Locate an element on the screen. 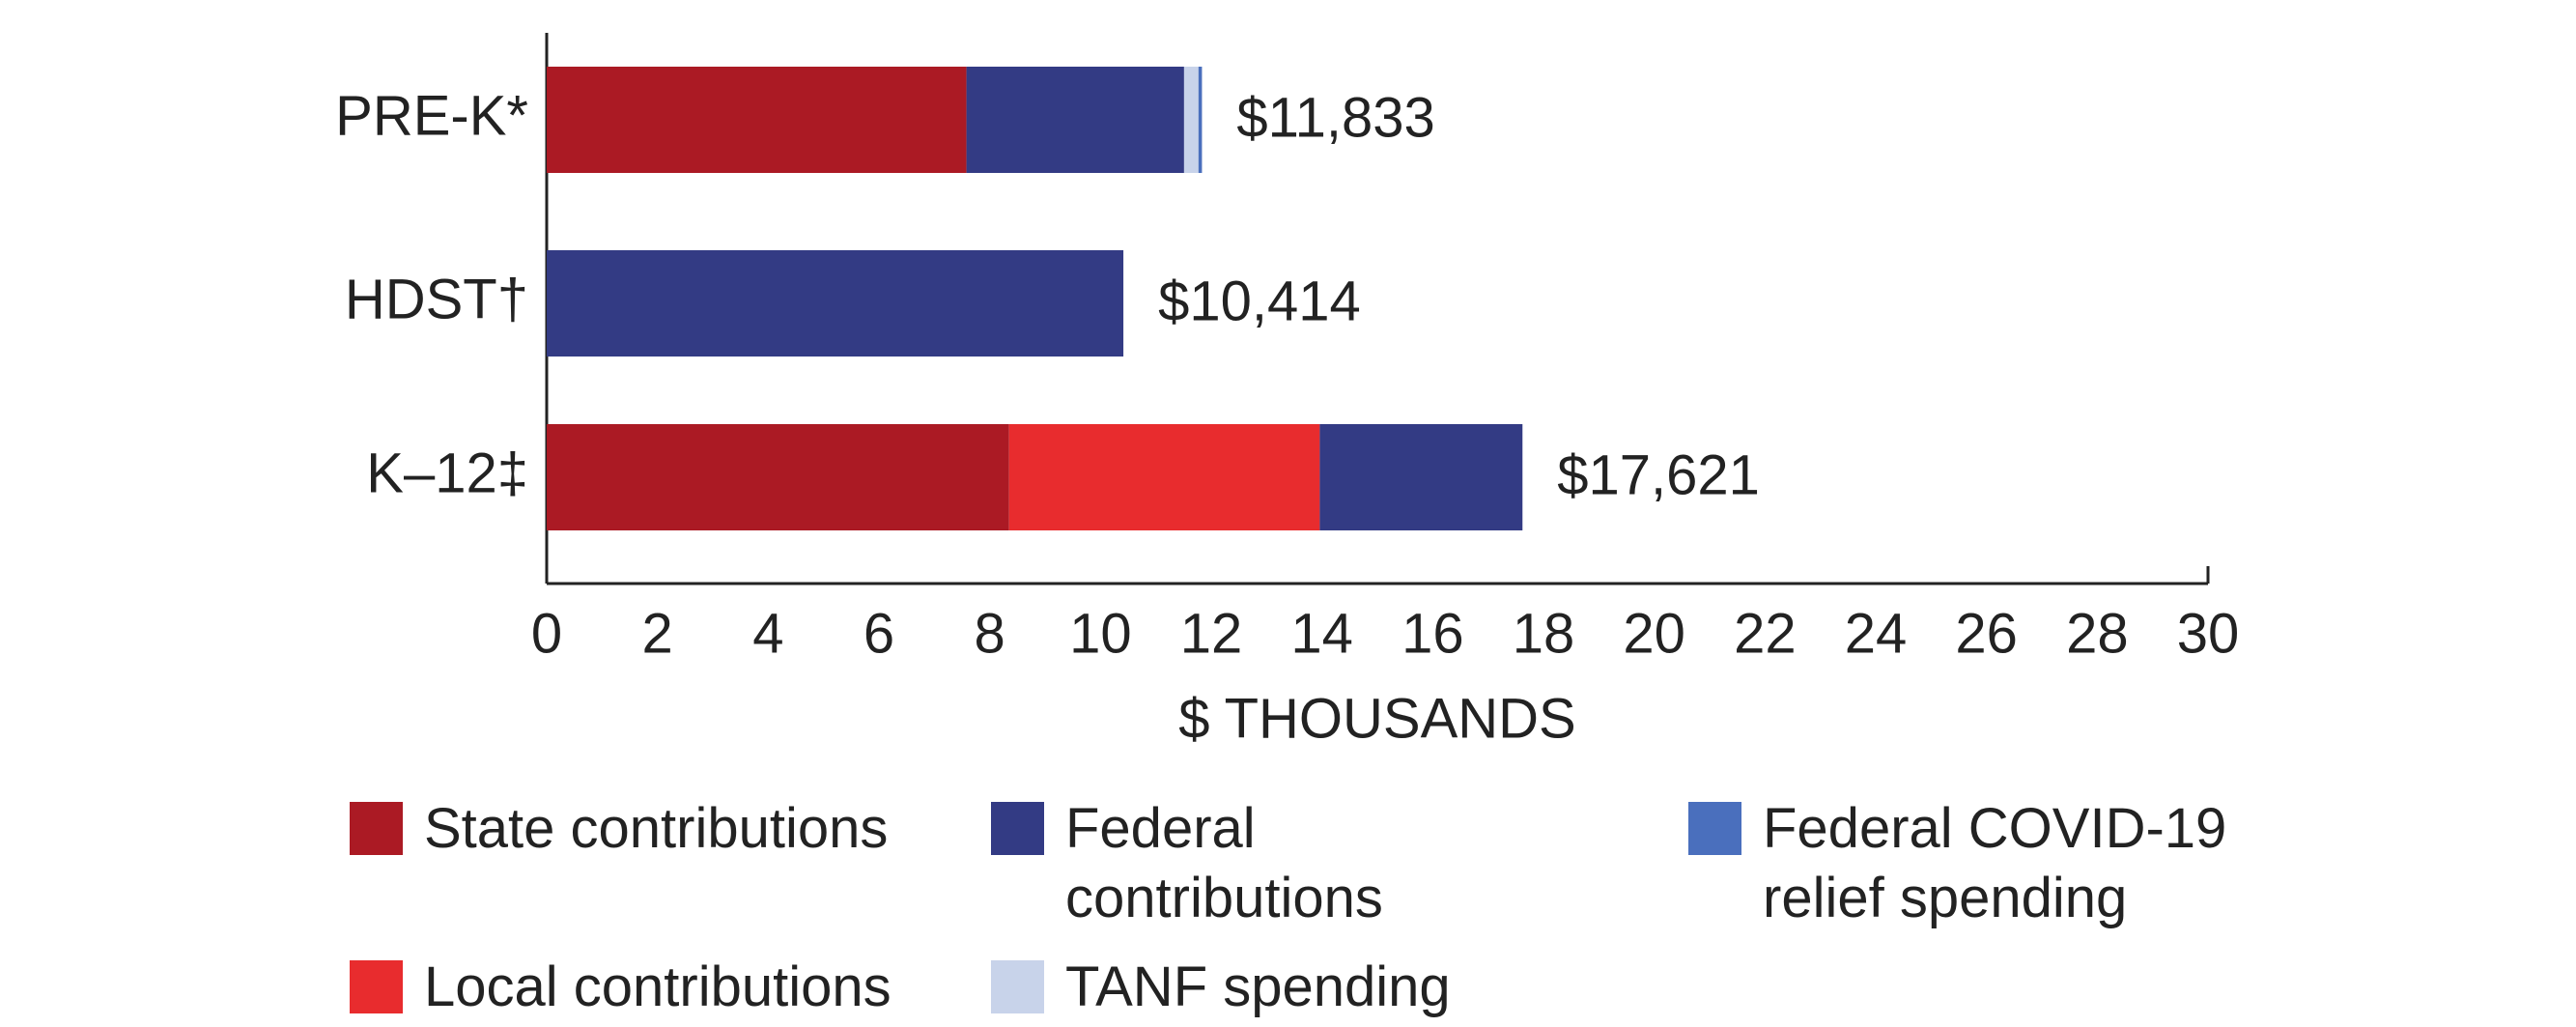  legend-item: Federal COVID-19 relief spending is located at coordinates (1978, 863).